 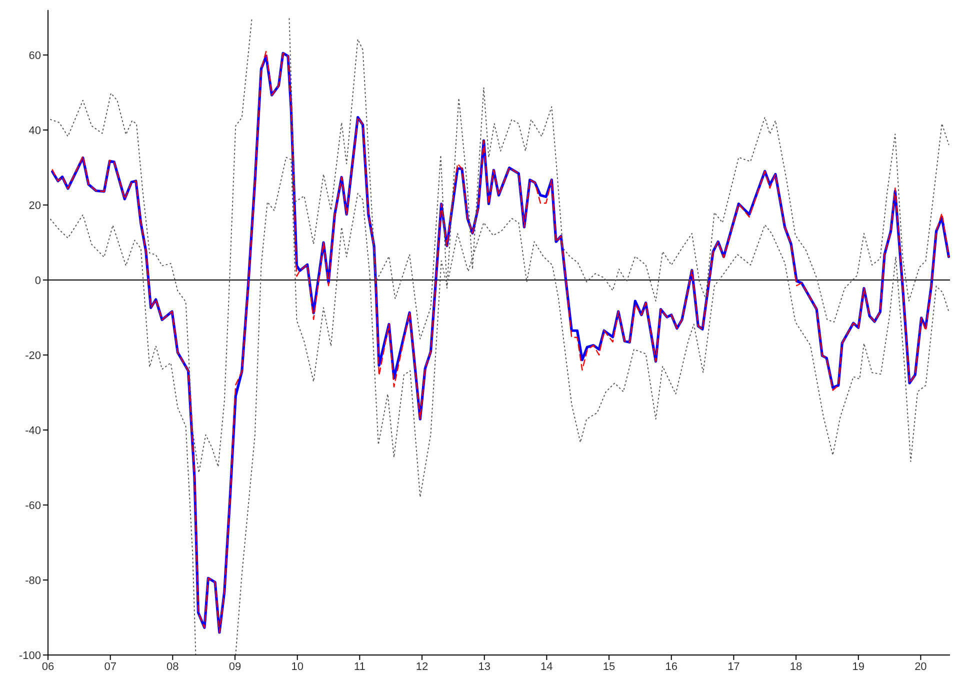 What do you see at coordinates (29, 656) in the screenshot?
I see `y-tick-label: -100` at bounding box center [29, 656].